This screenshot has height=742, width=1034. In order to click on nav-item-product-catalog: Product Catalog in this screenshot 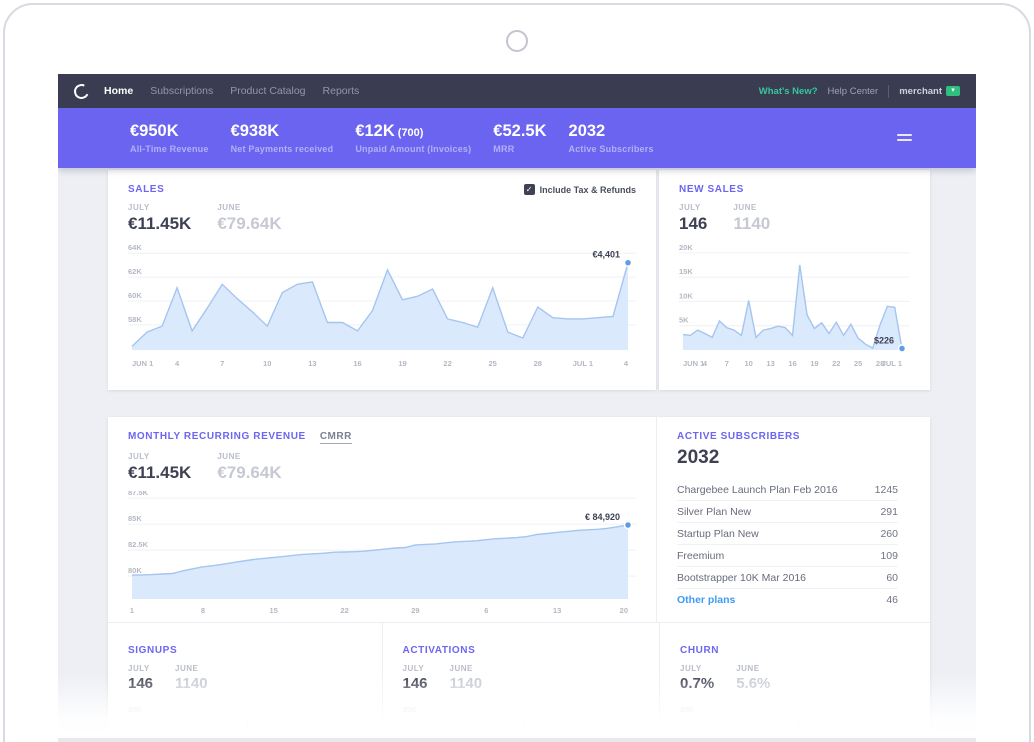, I will do `click(268, 91)`.